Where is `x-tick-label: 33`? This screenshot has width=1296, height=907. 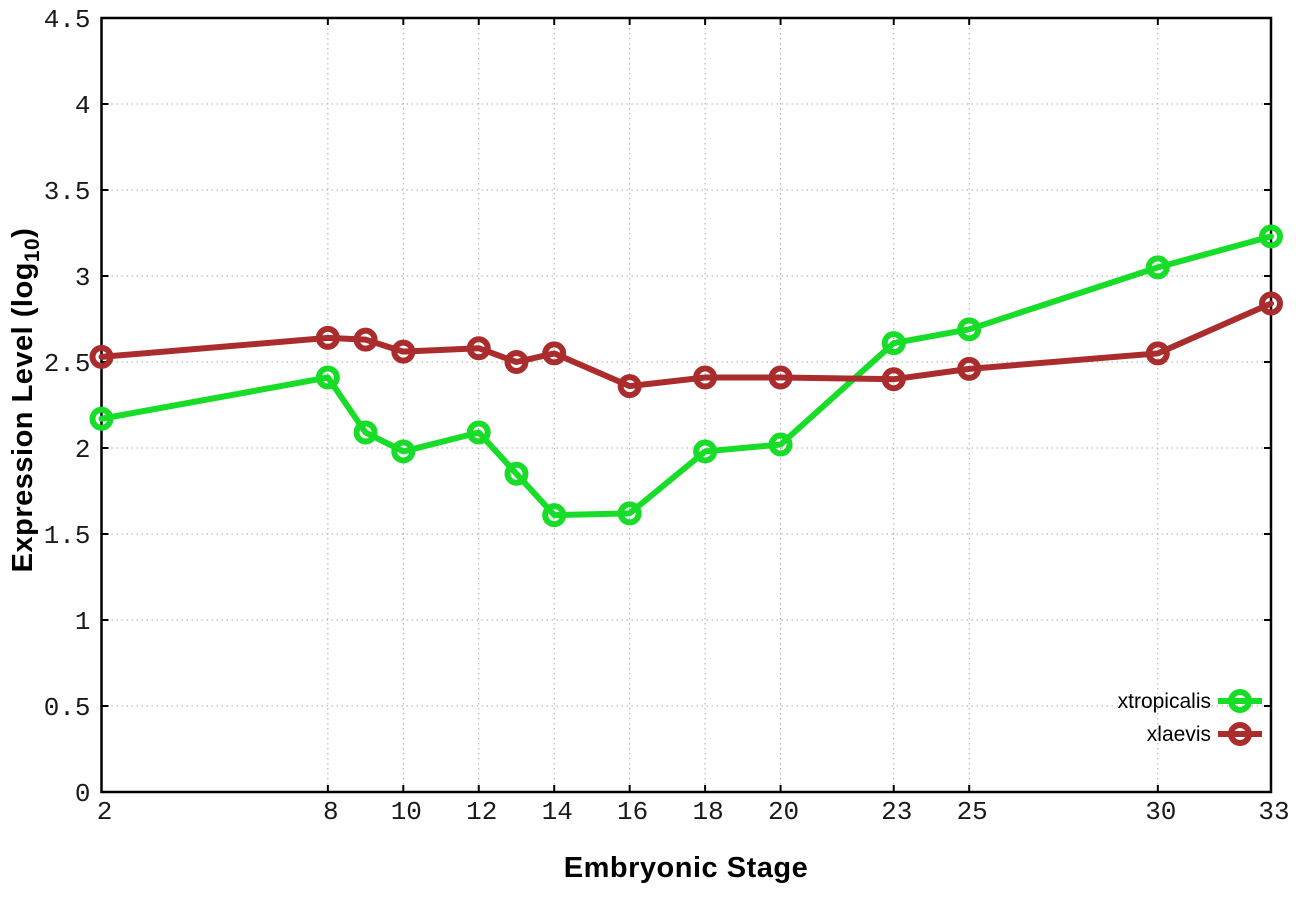
x-tick-label: 33 is located at coordinates (1273, 812).